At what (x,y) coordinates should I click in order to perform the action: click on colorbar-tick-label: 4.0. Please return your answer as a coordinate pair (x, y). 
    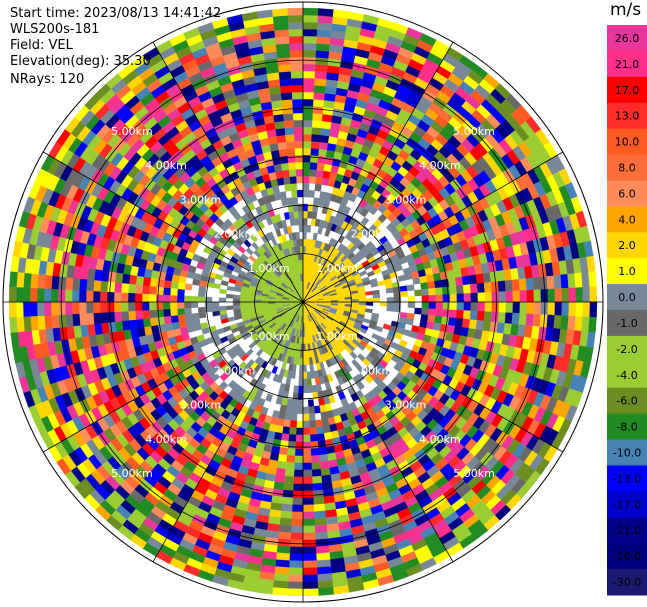
    Looking at the image, I should click on (627, 219).